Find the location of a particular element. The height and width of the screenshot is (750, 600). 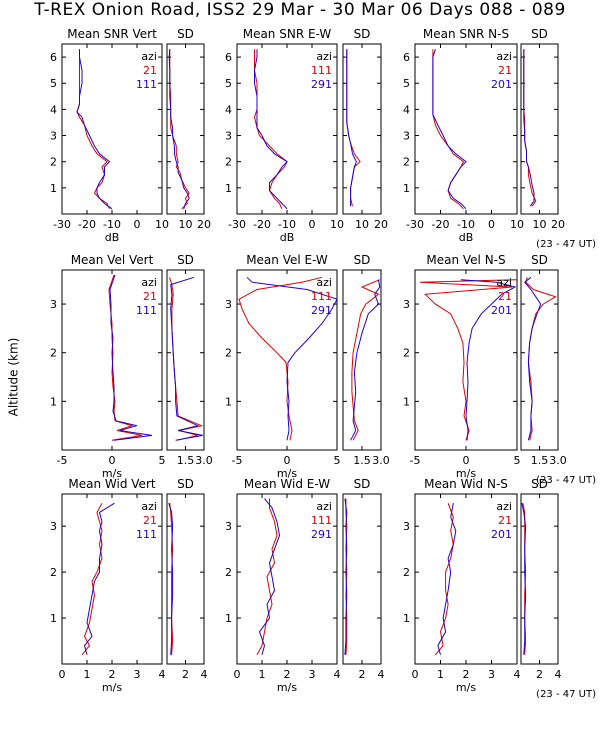

panel-title: Mean Vel Vert is located at coordinates (112, 260).